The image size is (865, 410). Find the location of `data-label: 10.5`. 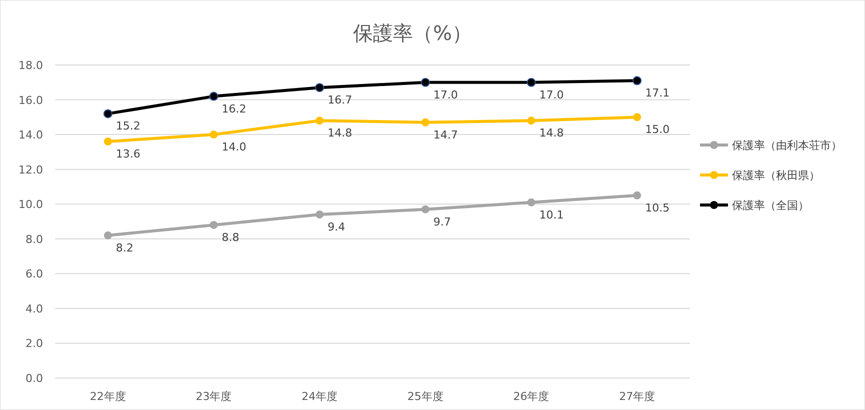

data-label: 10.5 is located at coordinates (657, 207).